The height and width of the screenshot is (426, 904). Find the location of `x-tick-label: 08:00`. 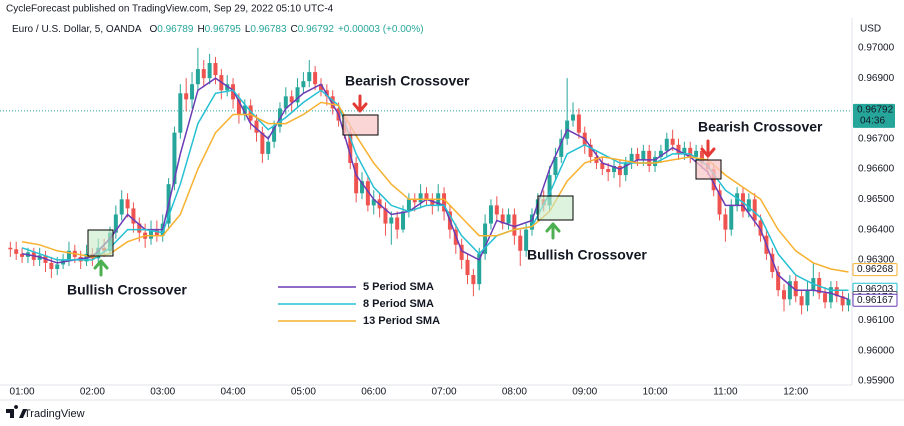

x-tick-label: 08:00 is located at coordinates (514, 392).